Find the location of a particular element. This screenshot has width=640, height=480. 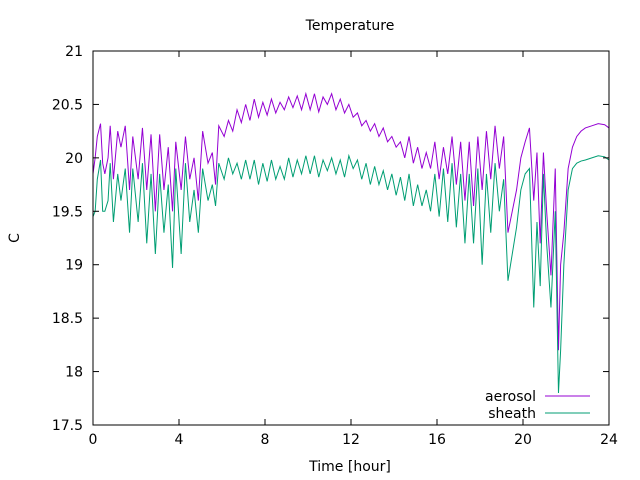

y-tick-label: 19 is located at coordinates (74, 266).